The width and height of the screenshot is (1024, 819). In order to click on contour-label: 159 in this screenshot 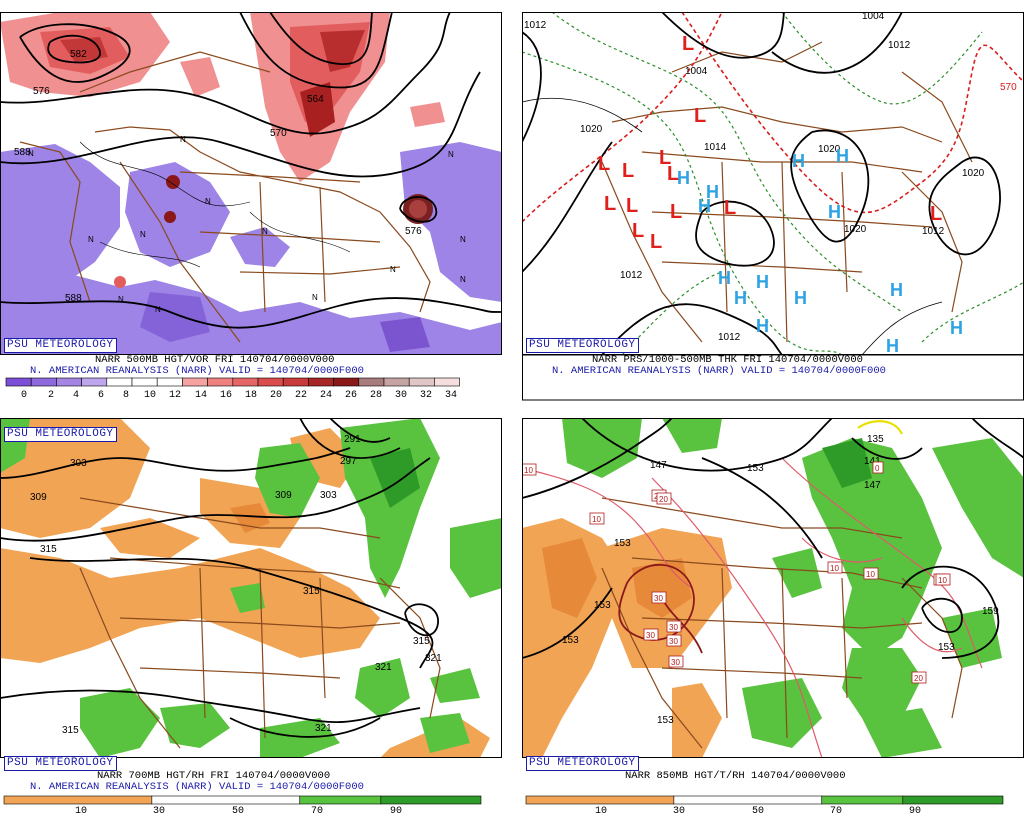, I will do `click(990, 611)`.